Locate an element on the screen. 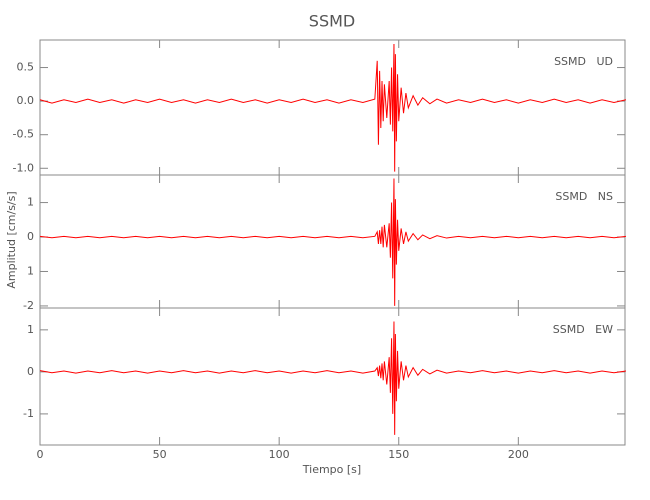 This screenshot has height=500, width=650. trace-label: SSMD EW is located at coordinates (583, 329).